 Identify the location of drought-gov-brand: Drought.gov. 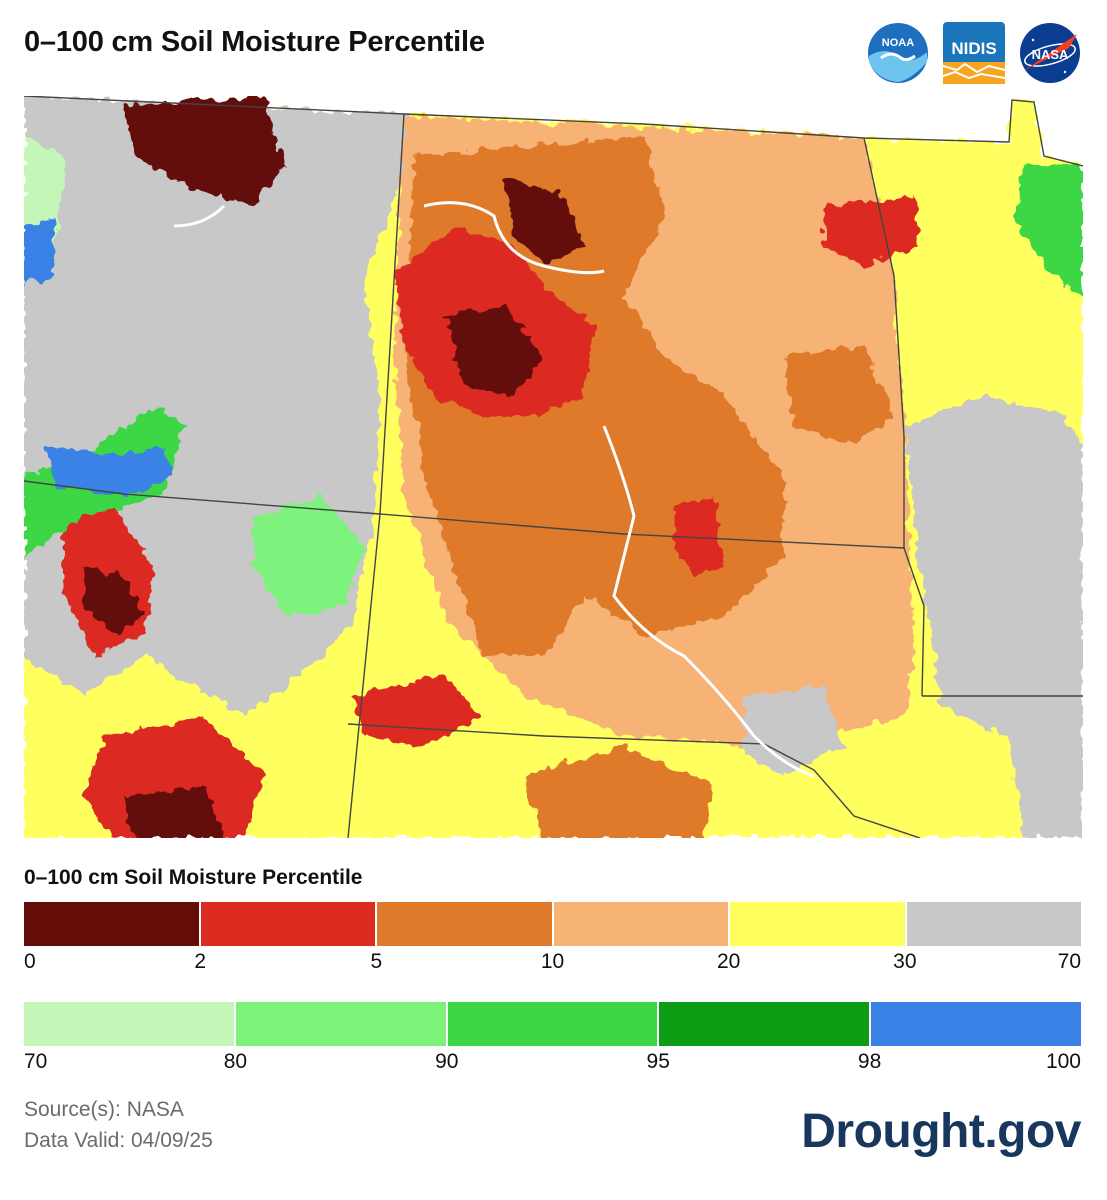
(941, 1131).